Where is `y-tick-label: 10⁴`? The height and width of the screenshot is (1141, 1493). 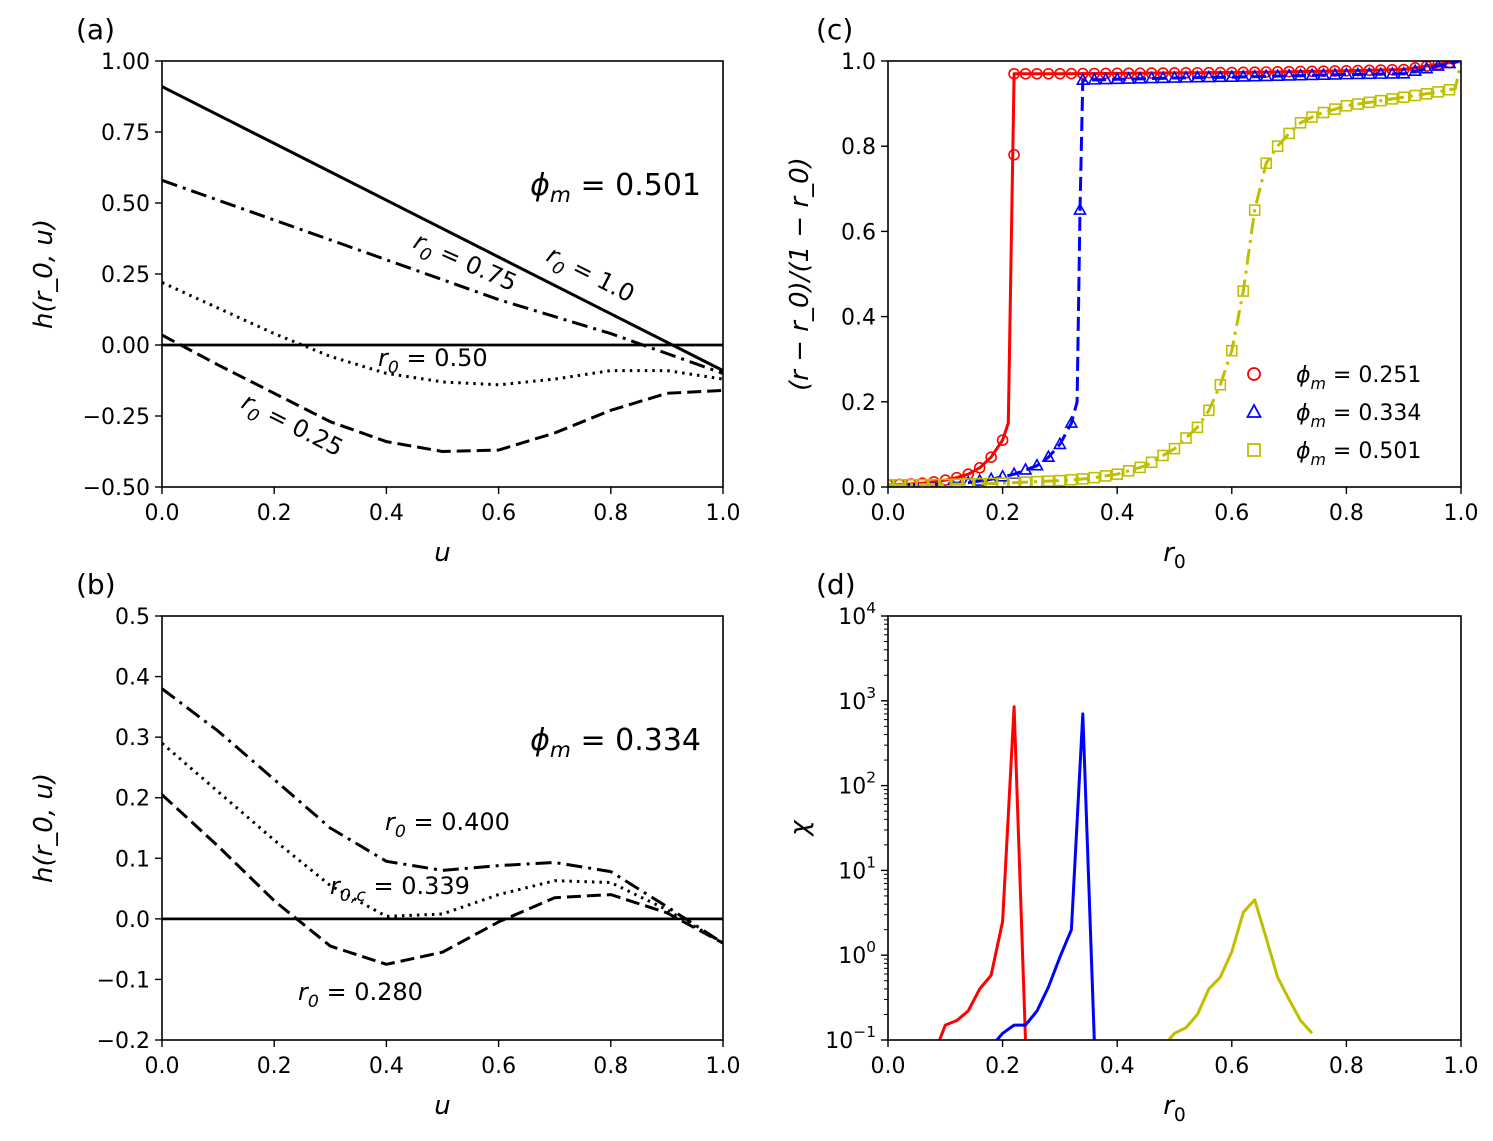 y-tick-label: 10⁴ is located at coordinates (857, 614).